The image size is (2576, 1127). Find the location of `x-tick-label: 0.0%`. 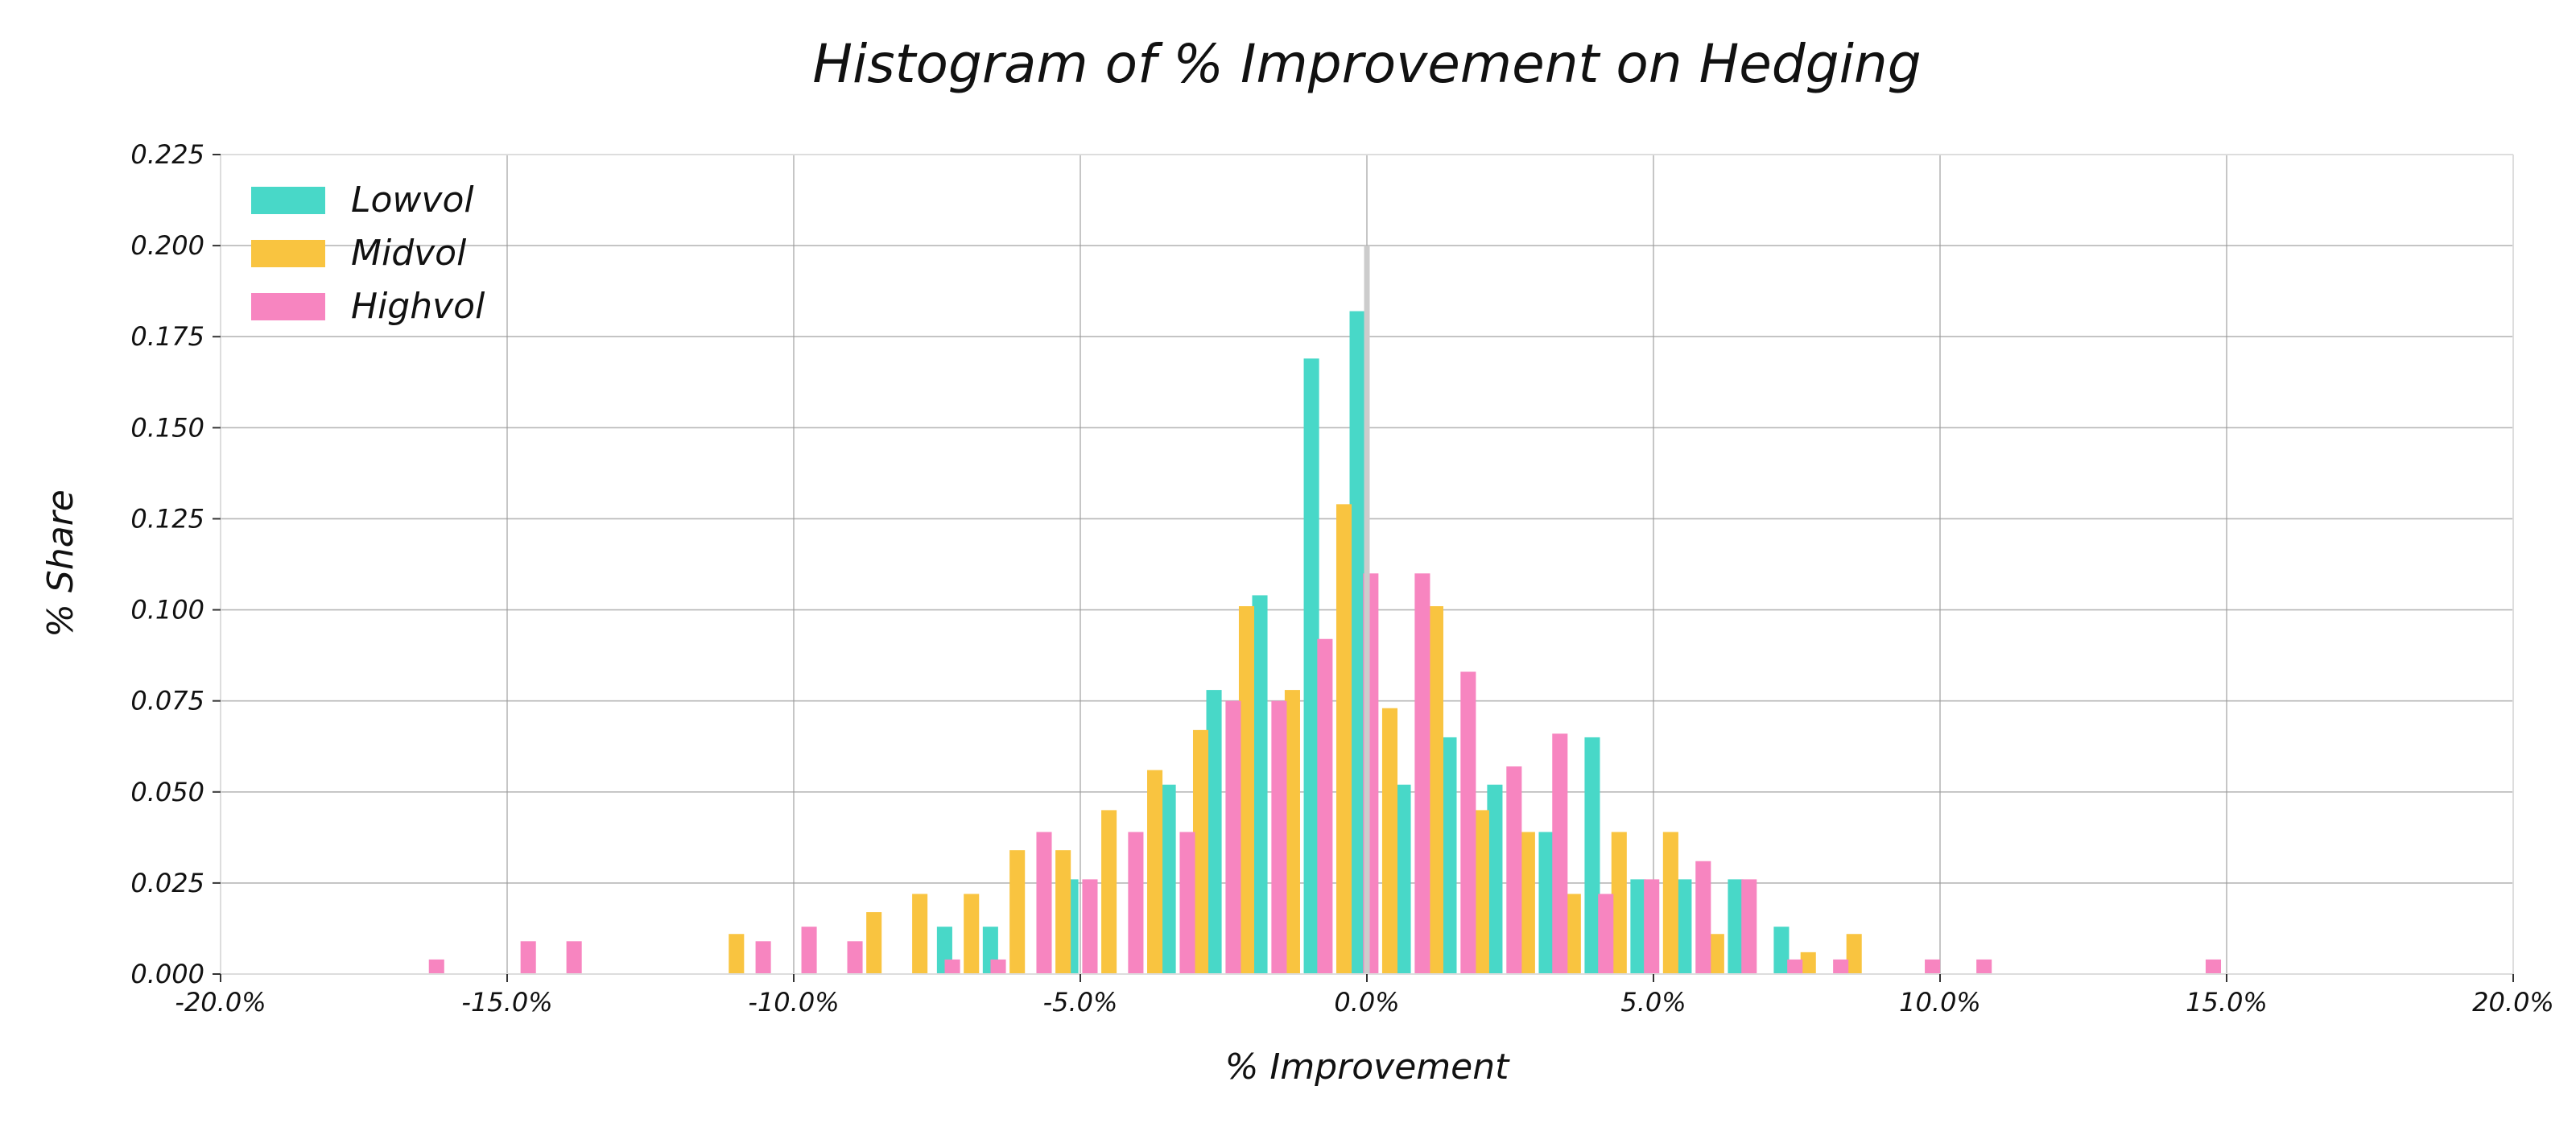

x-tick-label: 0.0% is located at coordinates (1366, 1002).